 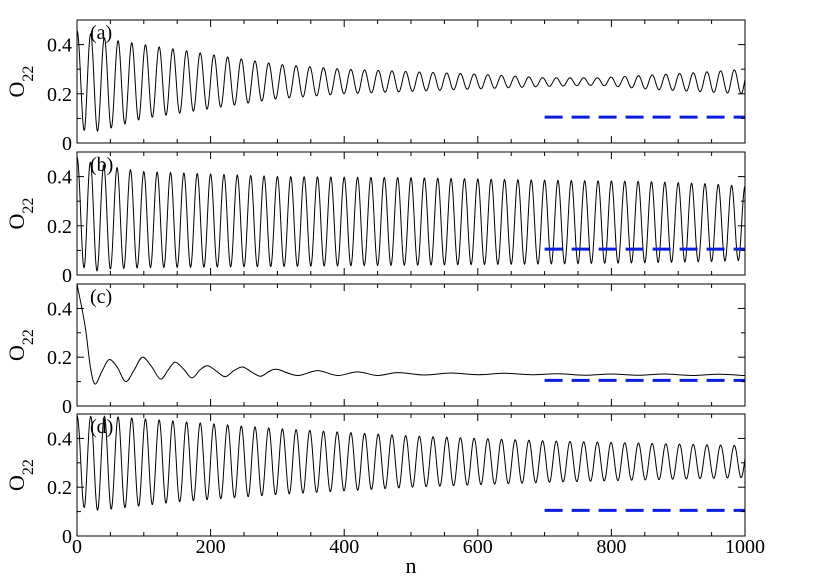 I want to click on panel-label: (d), so click(x=101, y=427).